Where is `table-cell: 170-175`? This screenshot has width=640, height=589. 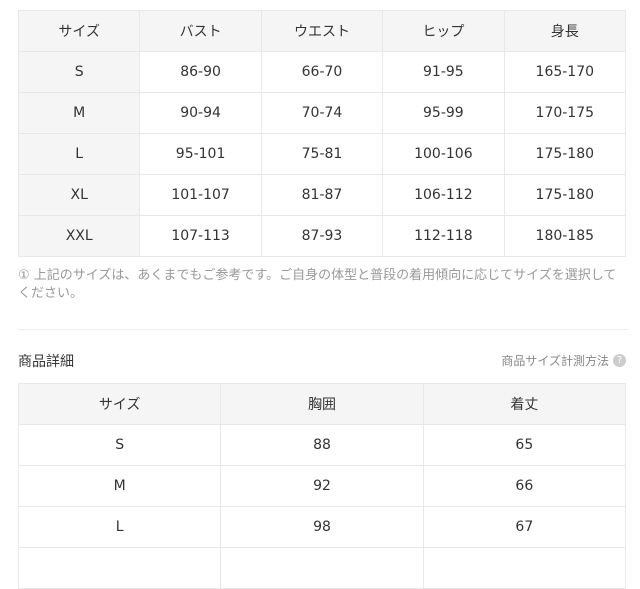 table-cell: 170-175 is located at coordinates (565, 113).